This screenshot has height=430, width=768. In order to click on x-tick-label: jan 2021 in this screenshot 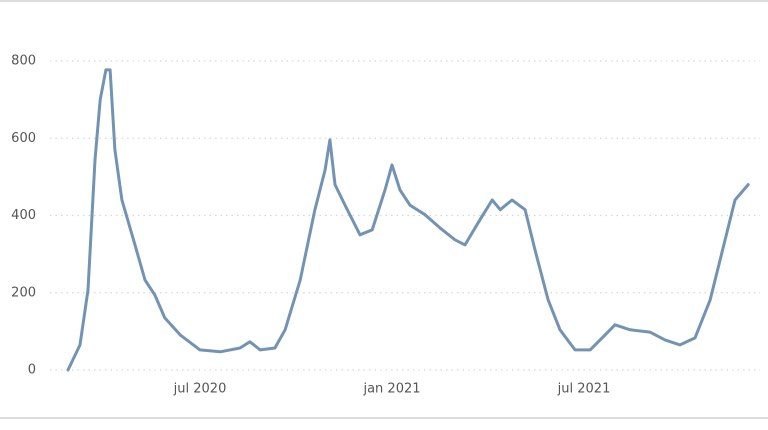, I will do `click(391, 389)`.